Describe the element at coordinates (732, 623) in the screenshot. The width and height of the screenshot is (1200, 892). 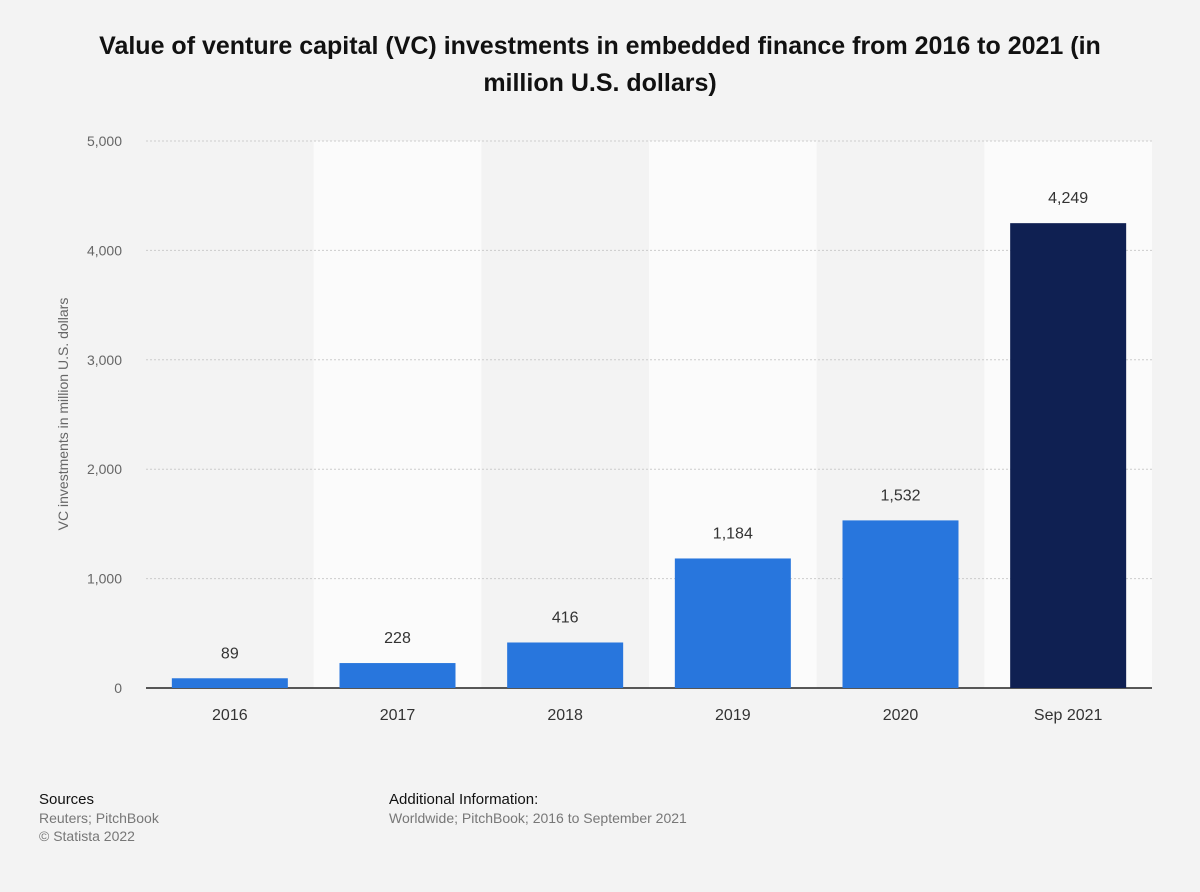
I see `bar-2019` at that location.